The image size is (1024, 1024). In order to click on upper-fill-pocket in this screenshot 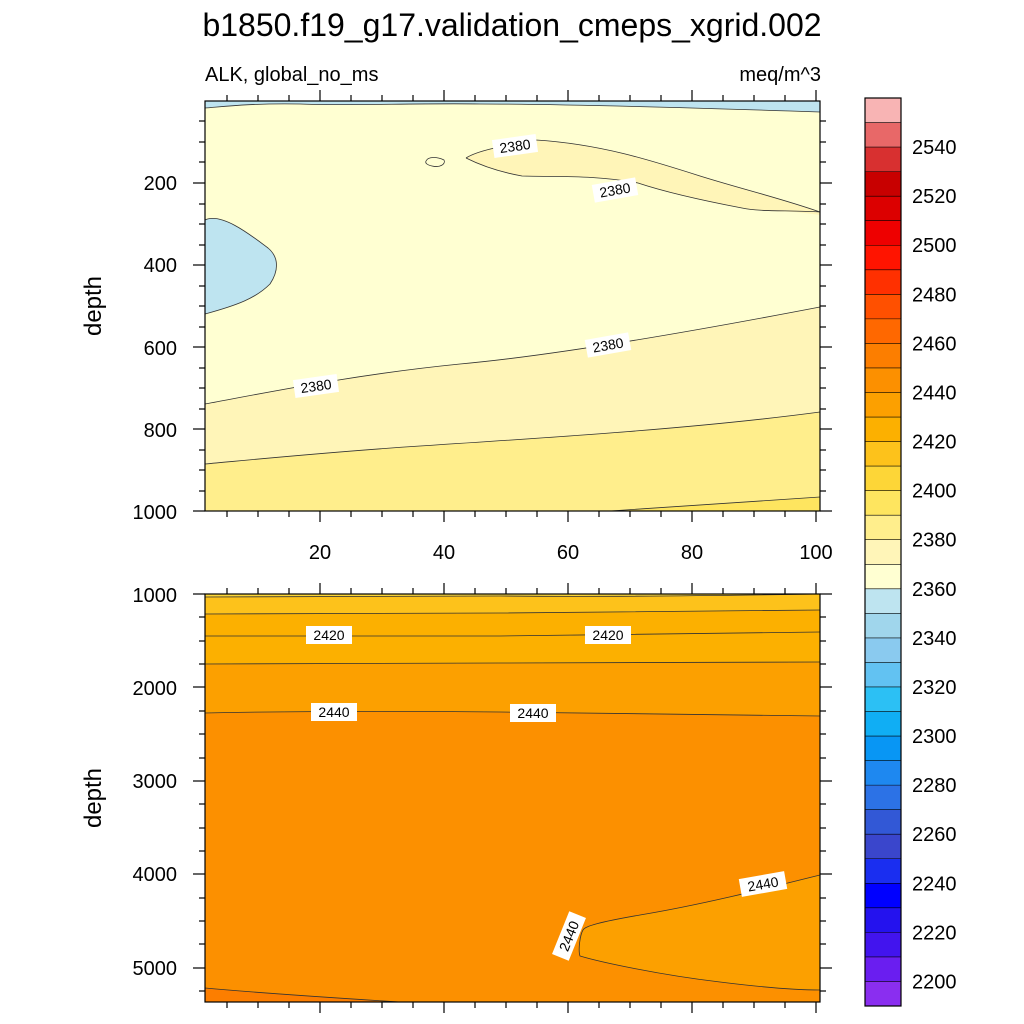, I will do `click(241, 266)`.